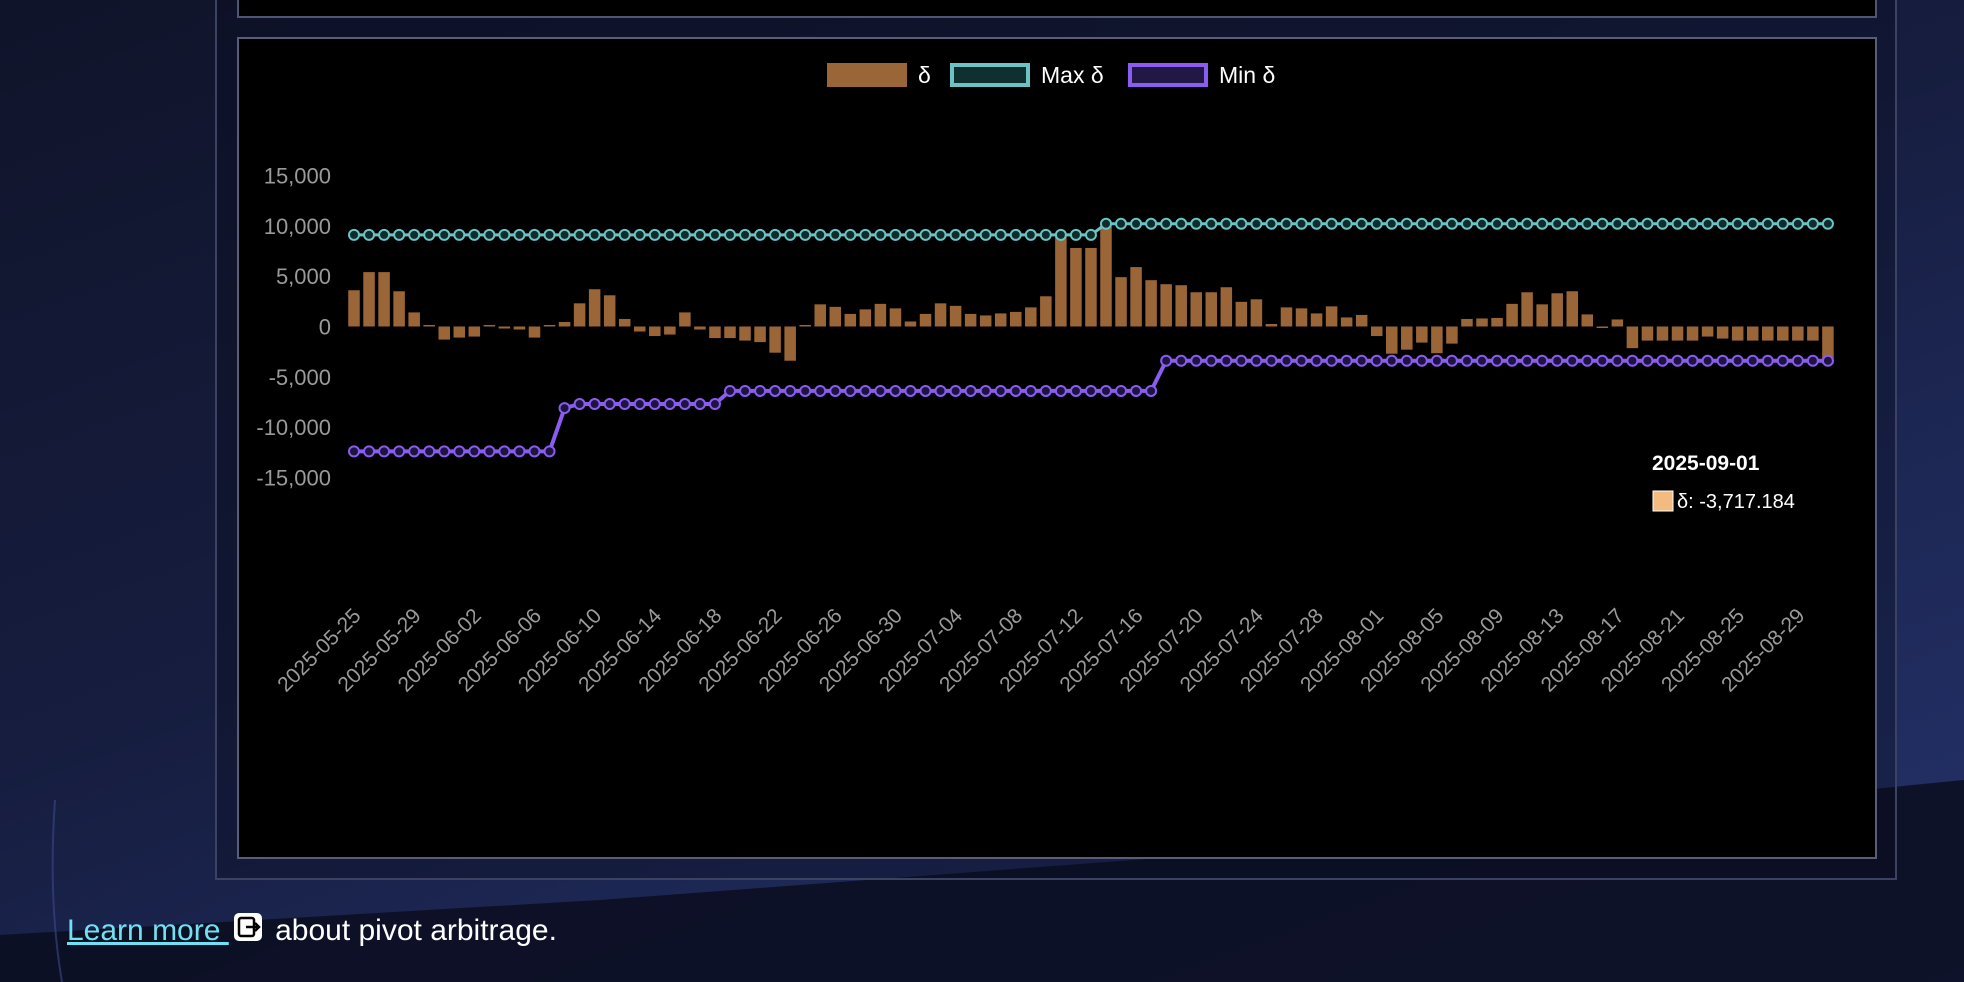 The width and height of the screenshot is (1964, 982). What do you see at coordinates (148, 930) in the screenshot?
I see `learn-more-link: Learn more` at bounding box center [148, 930].